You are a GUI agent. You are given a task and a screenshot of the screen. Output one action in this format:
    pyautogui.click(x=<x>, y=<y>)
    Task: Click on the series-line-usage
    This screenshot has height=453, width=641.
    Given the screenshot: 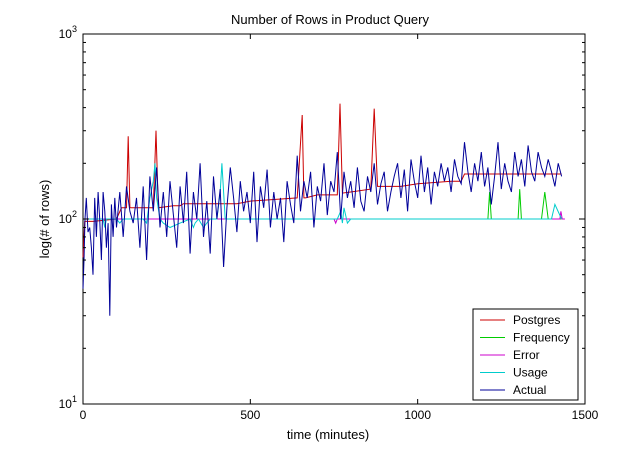 What is the action you would take?
    pyautogui.click(x=323, y=196)
    